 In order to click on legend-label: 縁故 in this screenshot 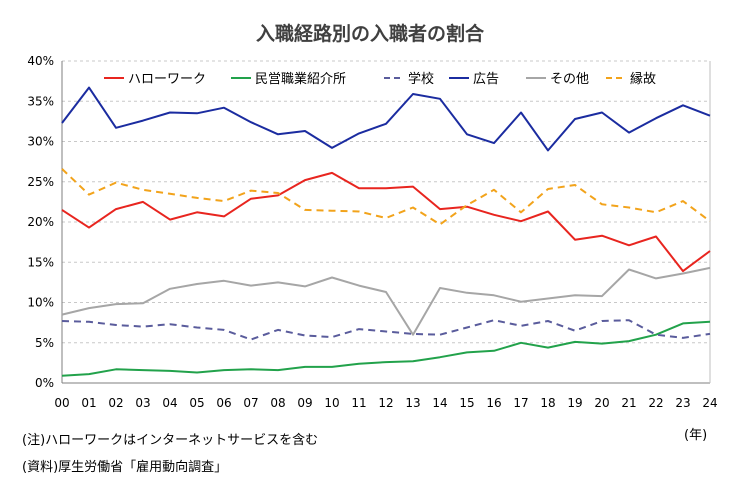, I will do `click(643, 79)`.